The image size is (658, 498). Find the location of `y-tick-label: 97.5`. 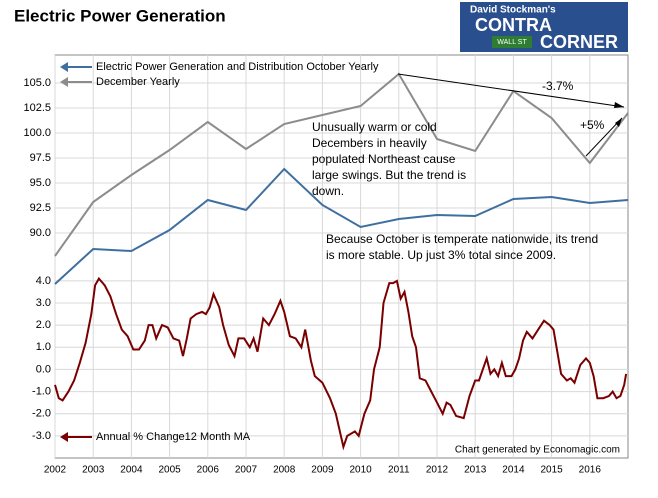

y-tick-label: 97.5 is located at coordinates (40, 158).